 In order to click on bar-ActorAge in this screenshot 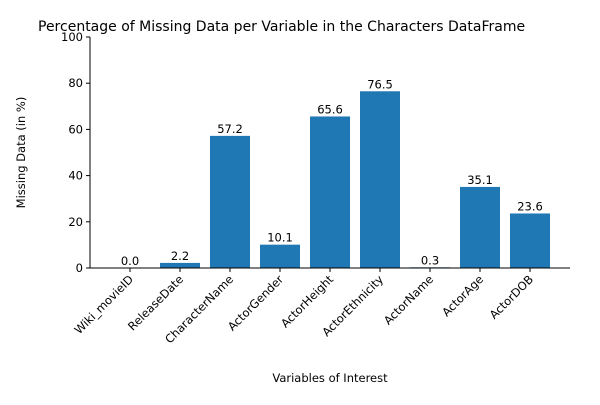, I will do `click(480, 227)`.